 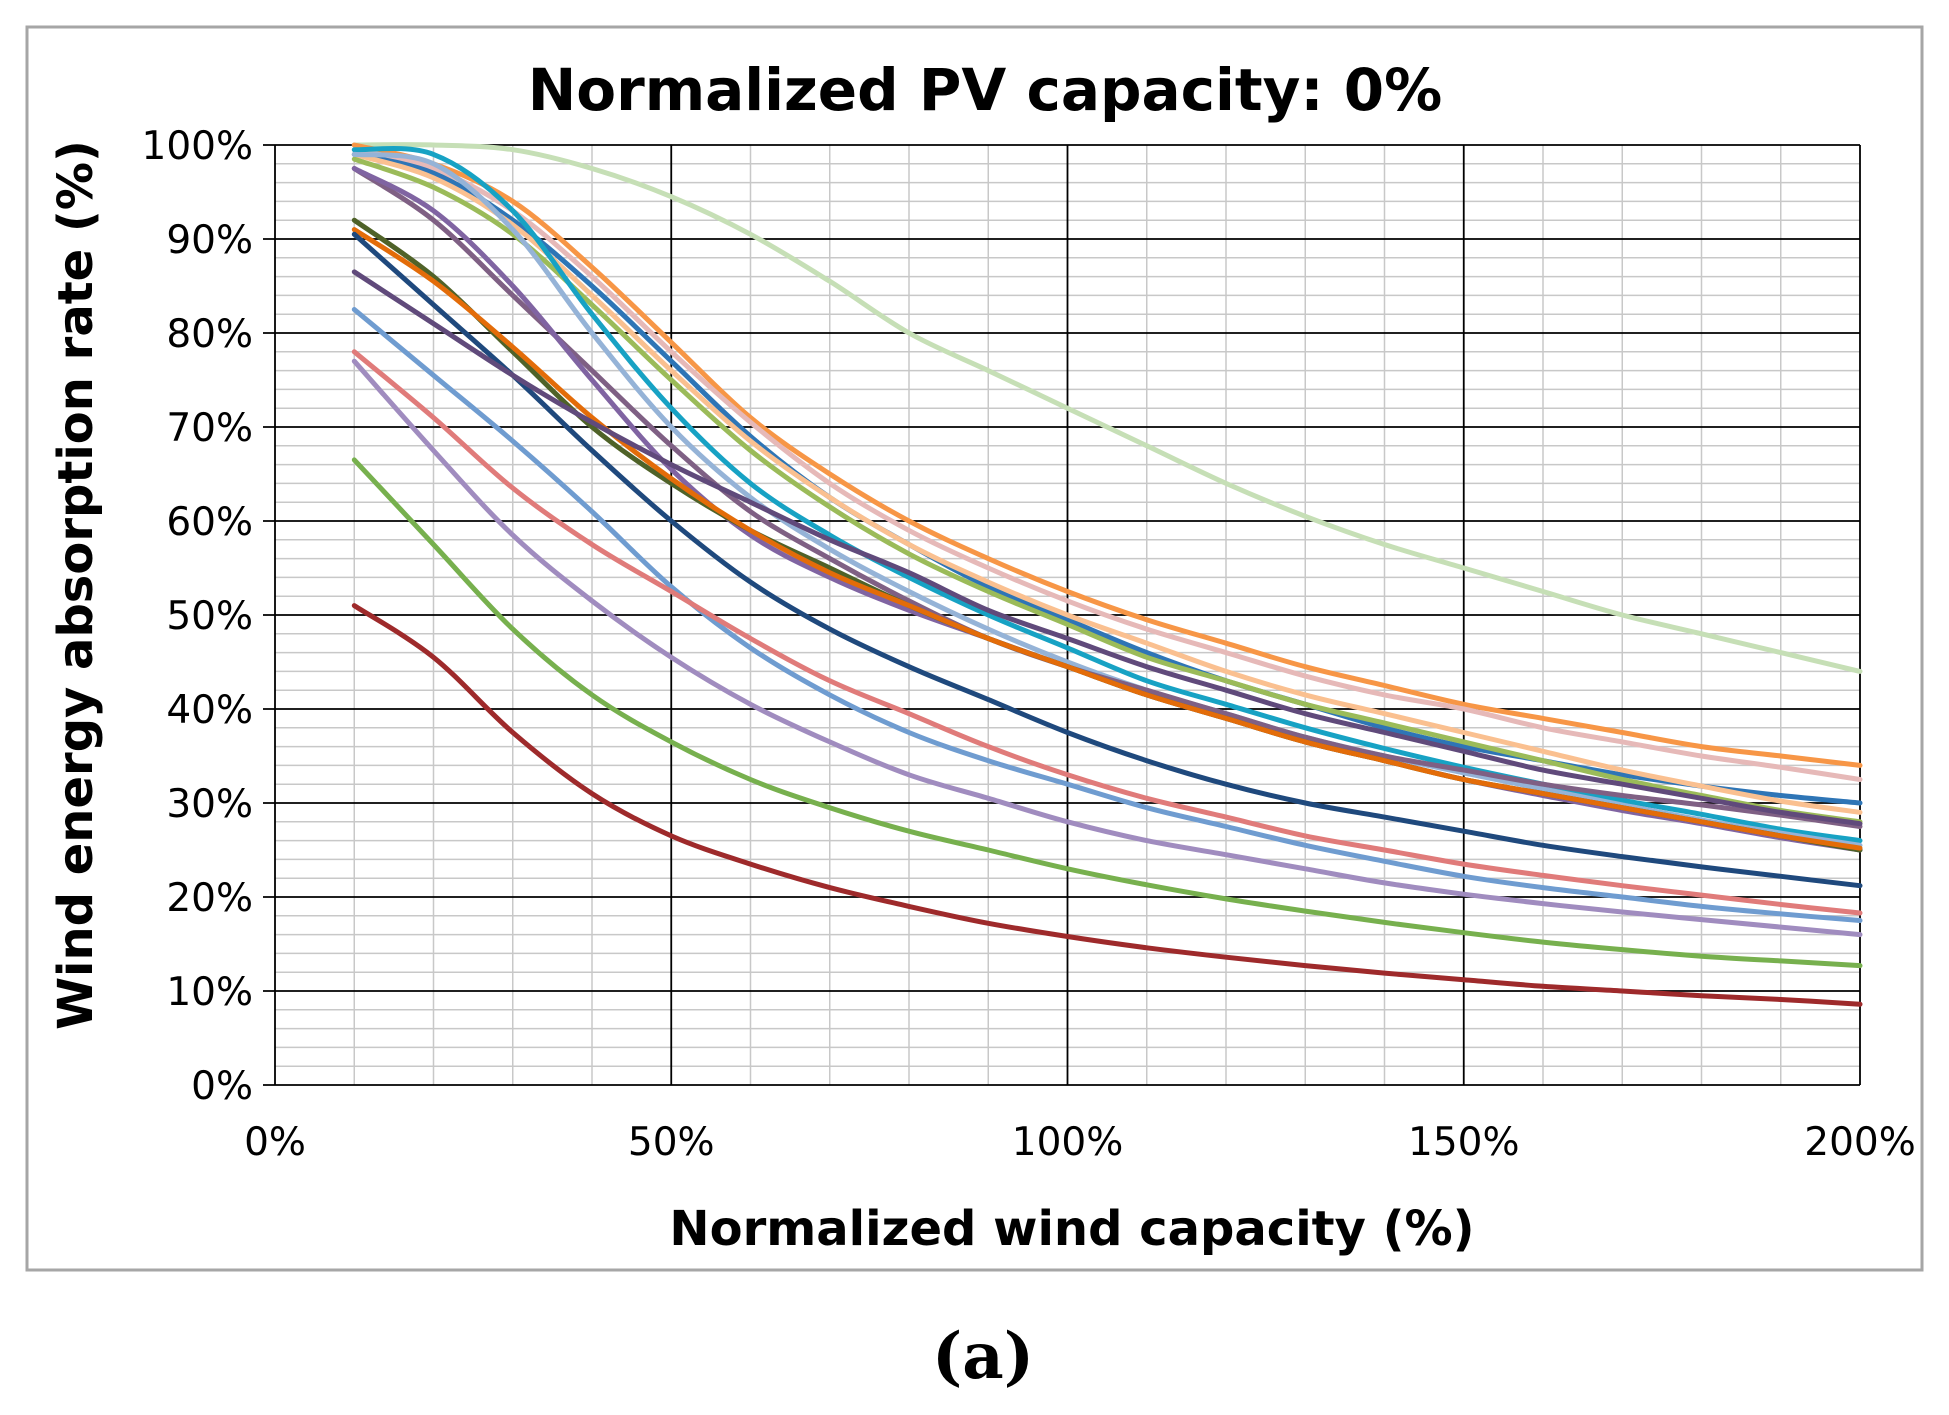 What do you see at coordinates (983, 1356) in the screenshot?
I see `figure-caption: (a)` at bounding box center [983, 1356].